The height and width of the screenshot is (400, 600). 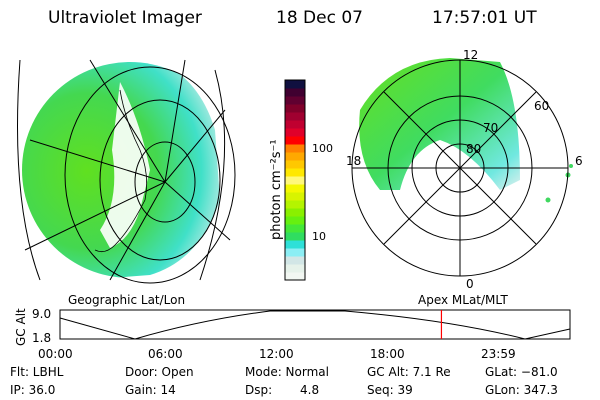 What do you see at coordinates (33, 390) in the screenshot?
I see `ip-info: IP: 36.0` at bounding box center [33, 390].